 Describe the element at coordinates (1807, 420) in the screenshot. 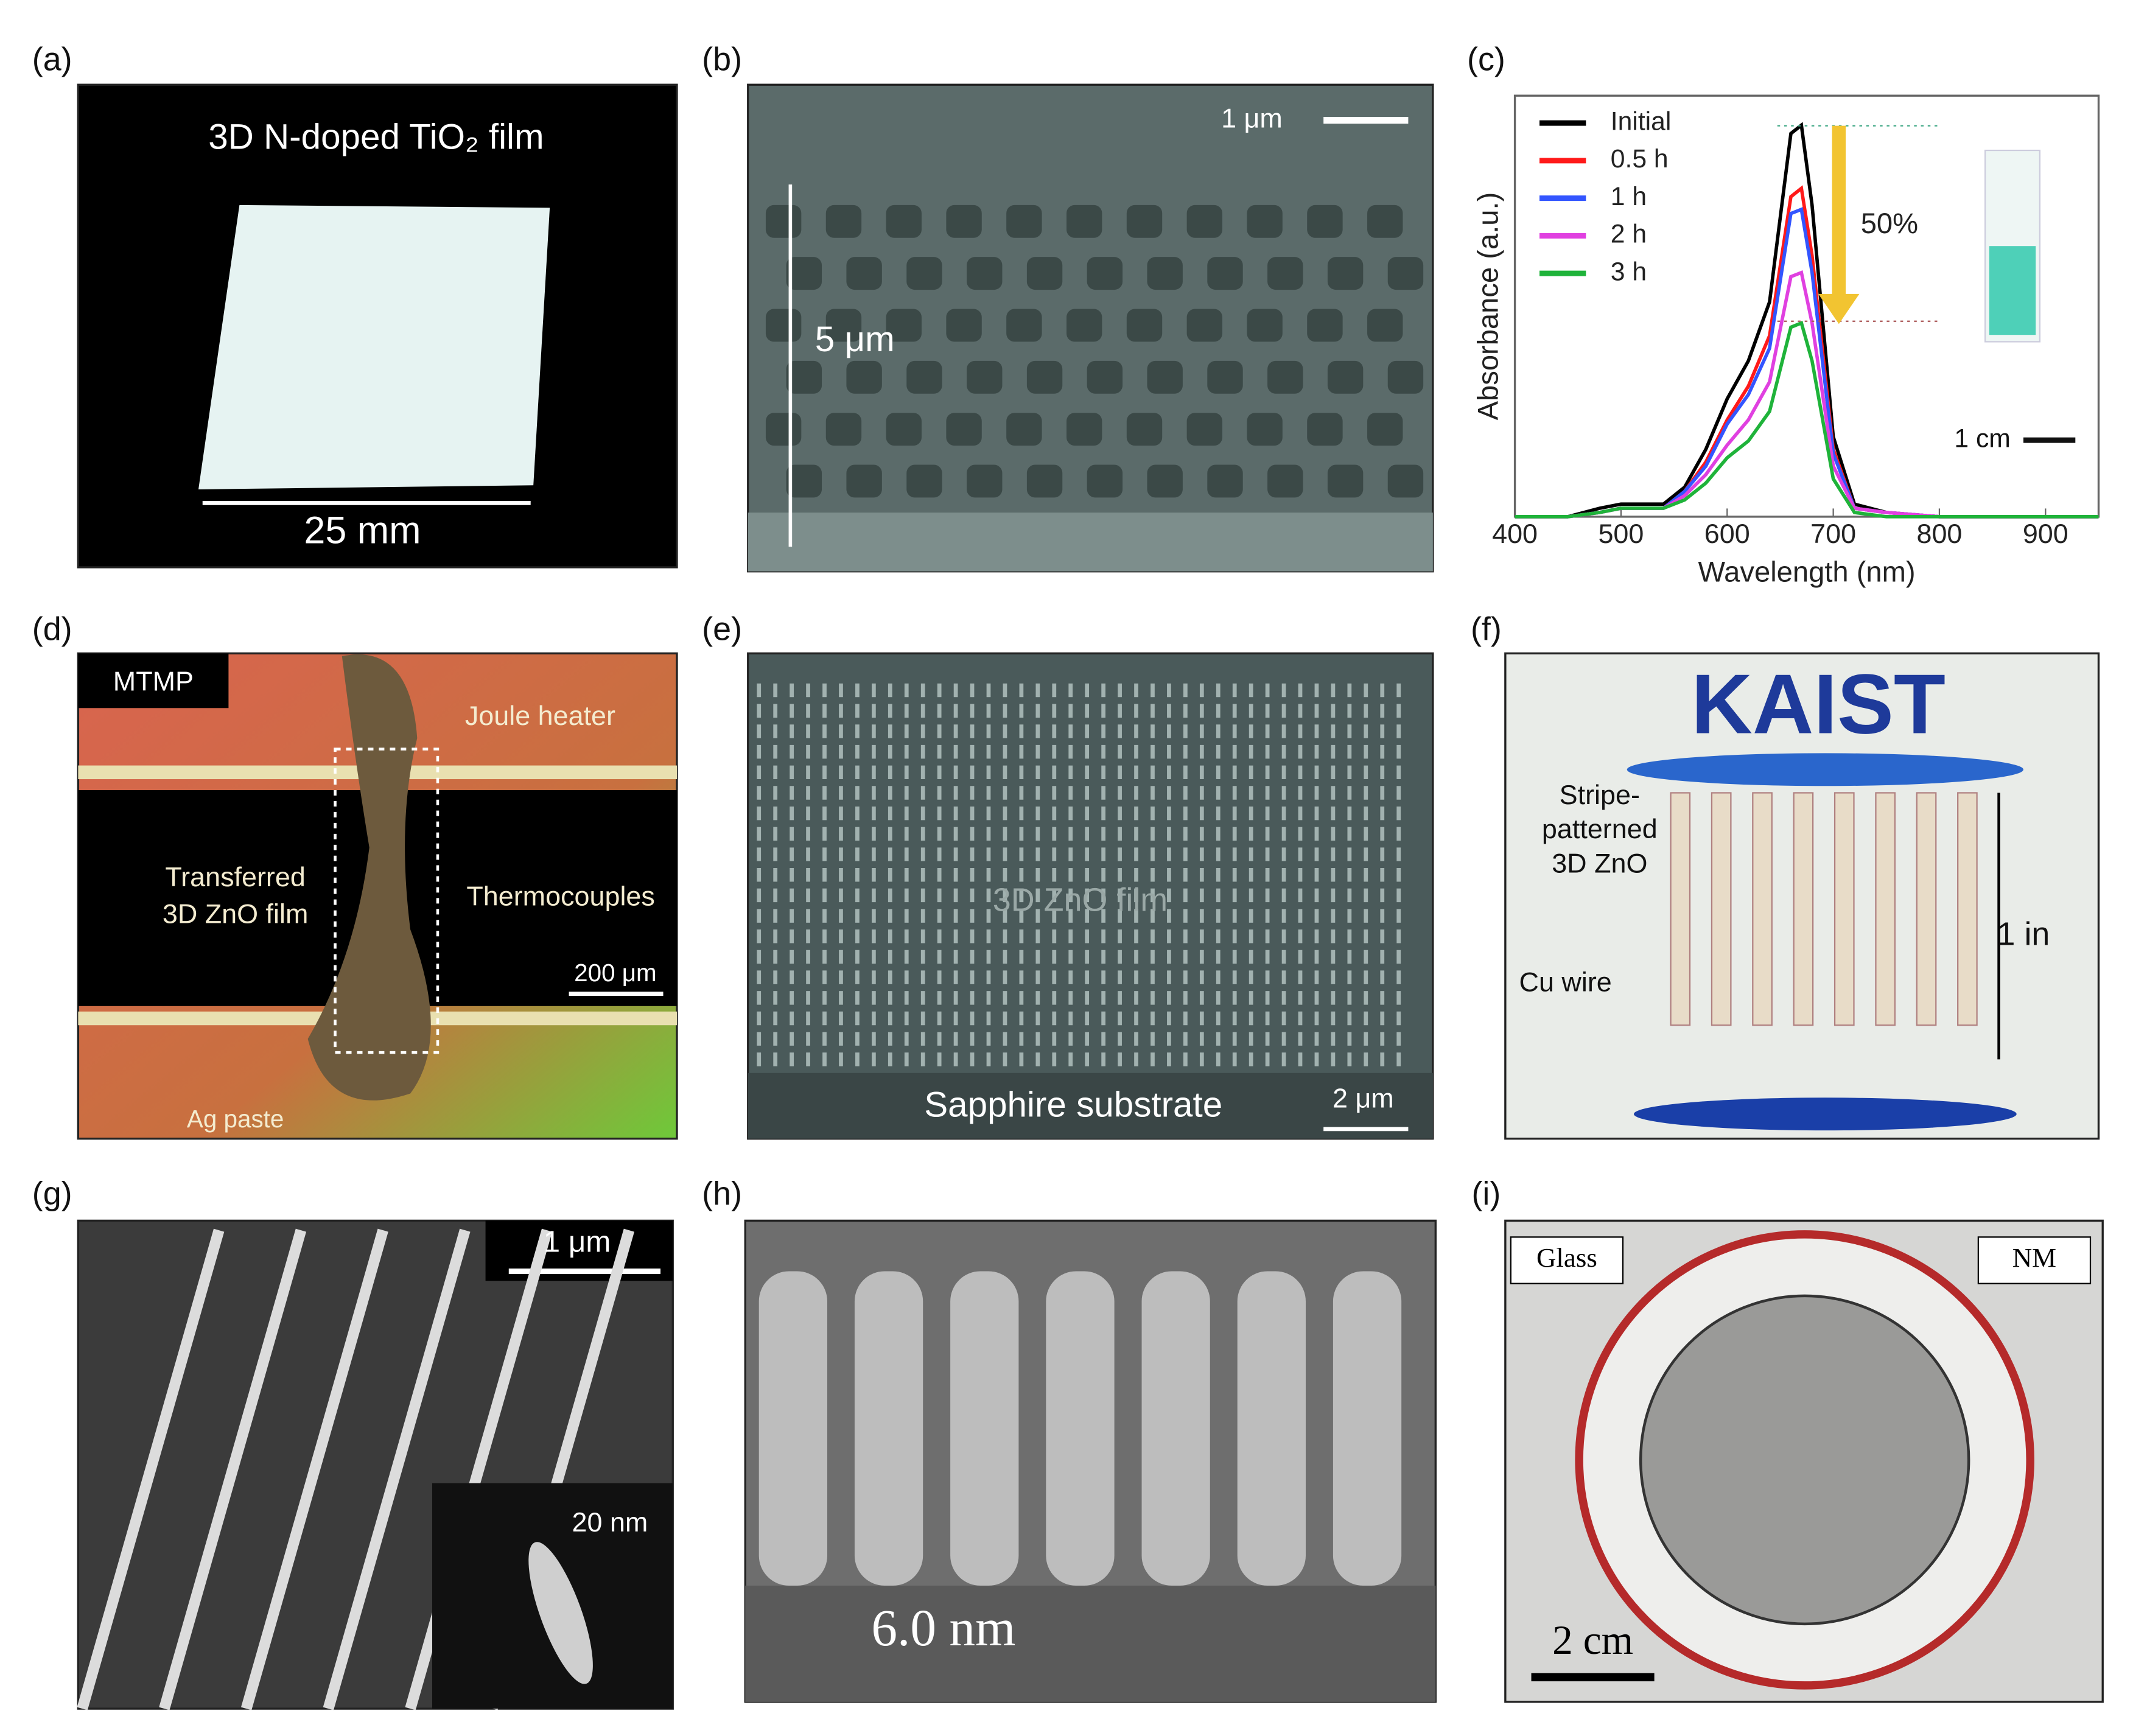

I see `series-line` at that location.